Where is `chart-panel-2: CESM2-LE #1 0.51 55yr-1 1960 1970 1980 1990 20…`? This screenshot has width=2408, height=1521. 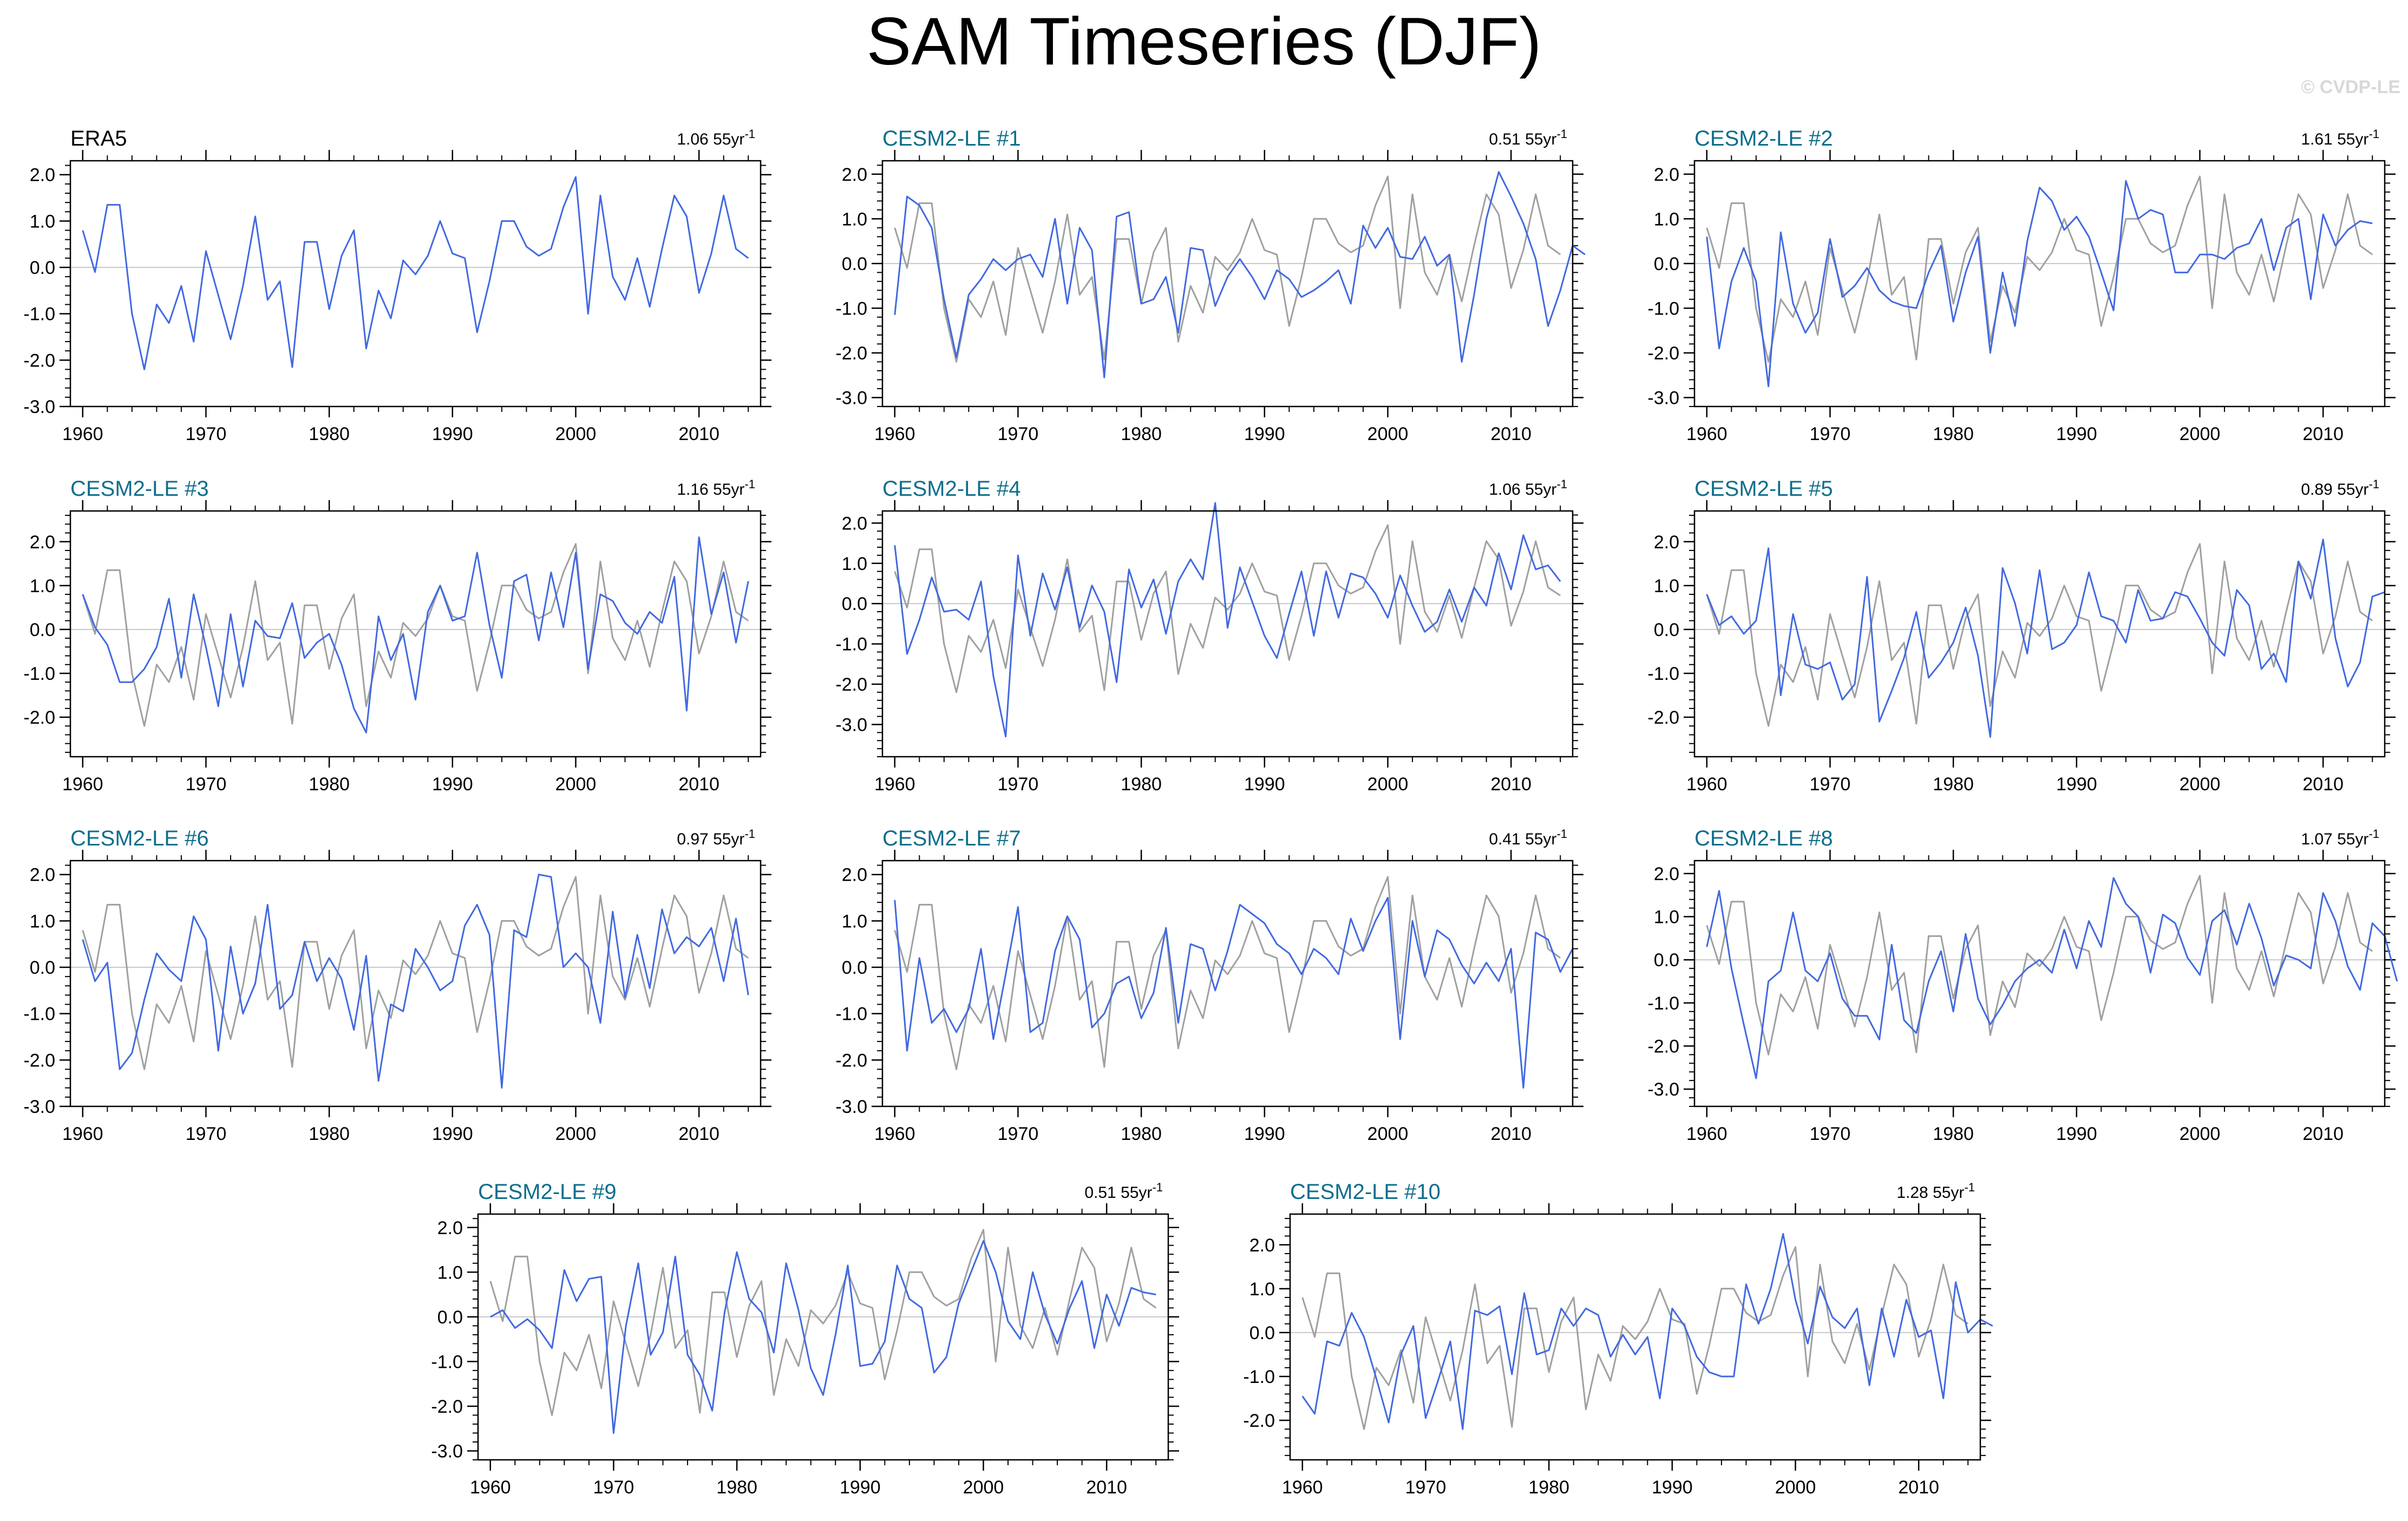
chart-panel-2: CESM2-LE #1 0.51 55yr-1 1960 1970 1980 1990 20… is located at coordinates (1210, 285).